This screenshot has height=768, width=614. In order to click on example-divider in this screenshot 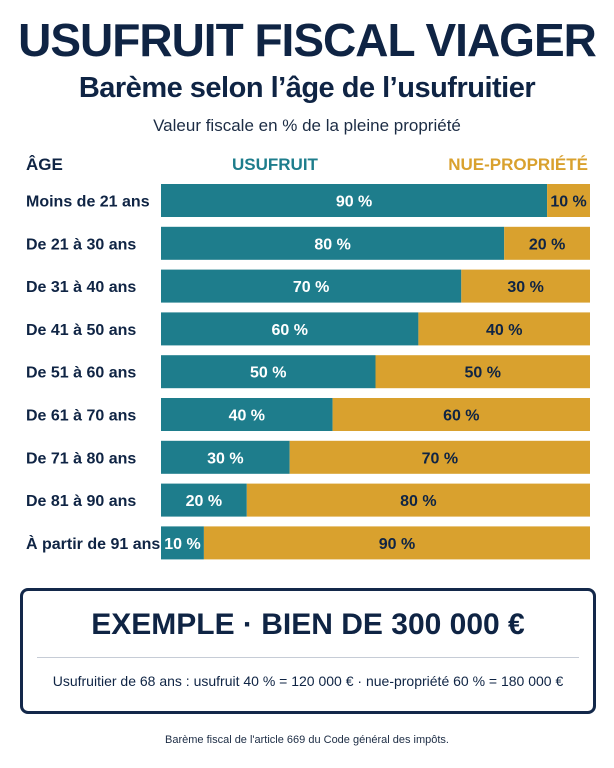, I will do `click(308, 657)`.